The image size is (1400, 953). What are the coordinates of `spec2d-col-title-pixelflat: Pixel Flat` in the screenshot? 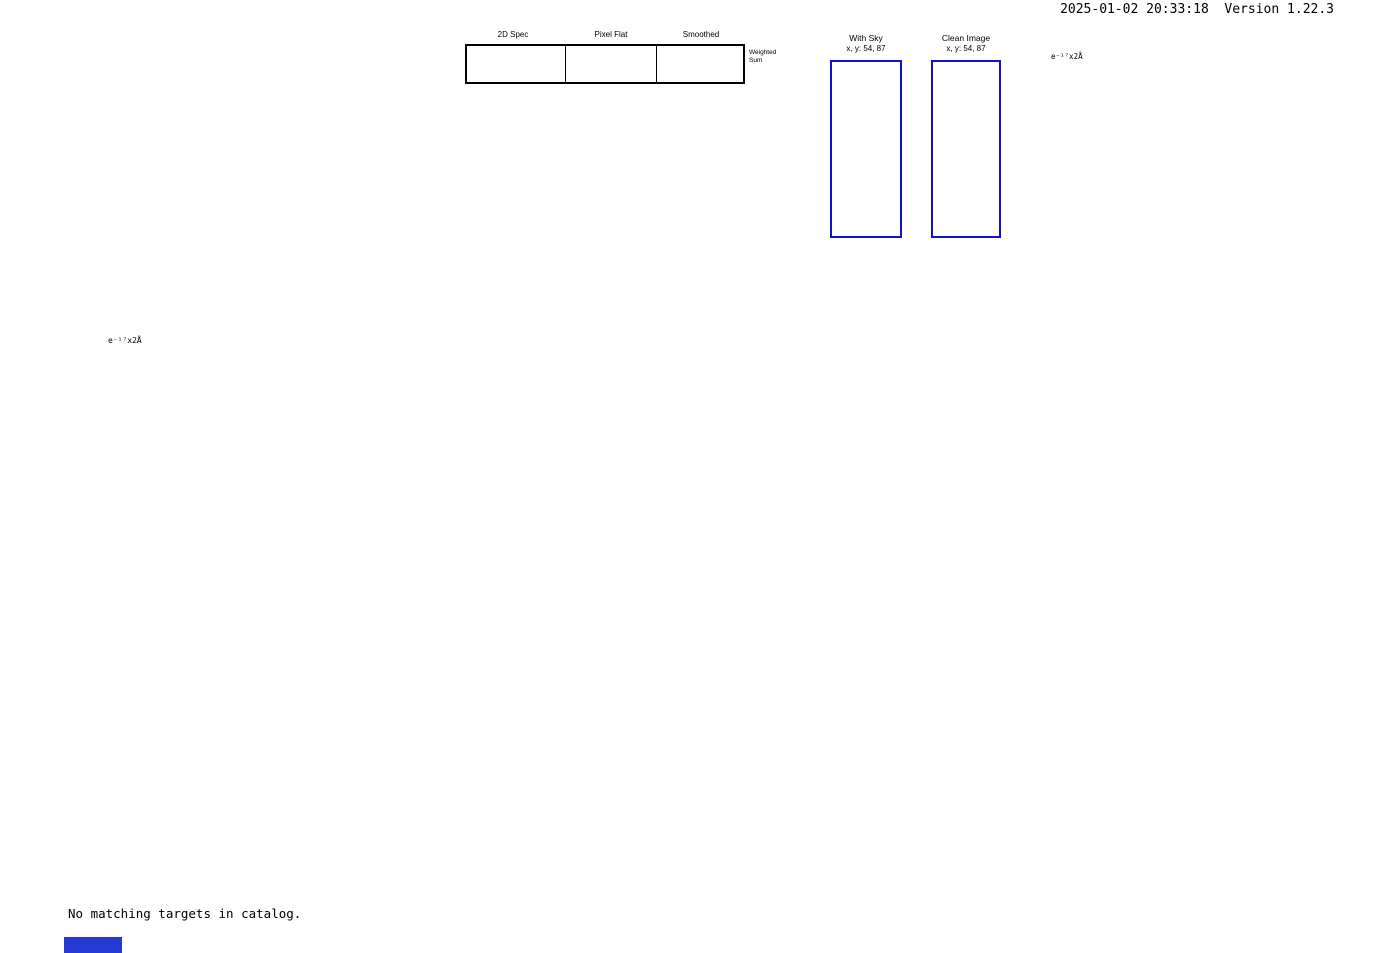 It's located at (611, 34).